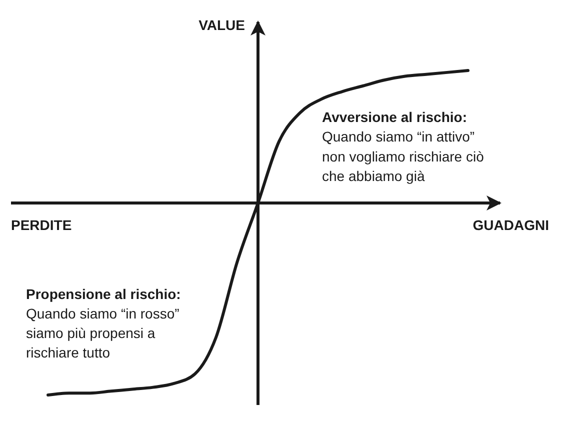 The width and height of the screenshot is (567, 431). I want to click on annotation: Propensione al rischio: Quando siamo “in rosso” siamo più propensi a rischiare tutto, so click(103, 323).